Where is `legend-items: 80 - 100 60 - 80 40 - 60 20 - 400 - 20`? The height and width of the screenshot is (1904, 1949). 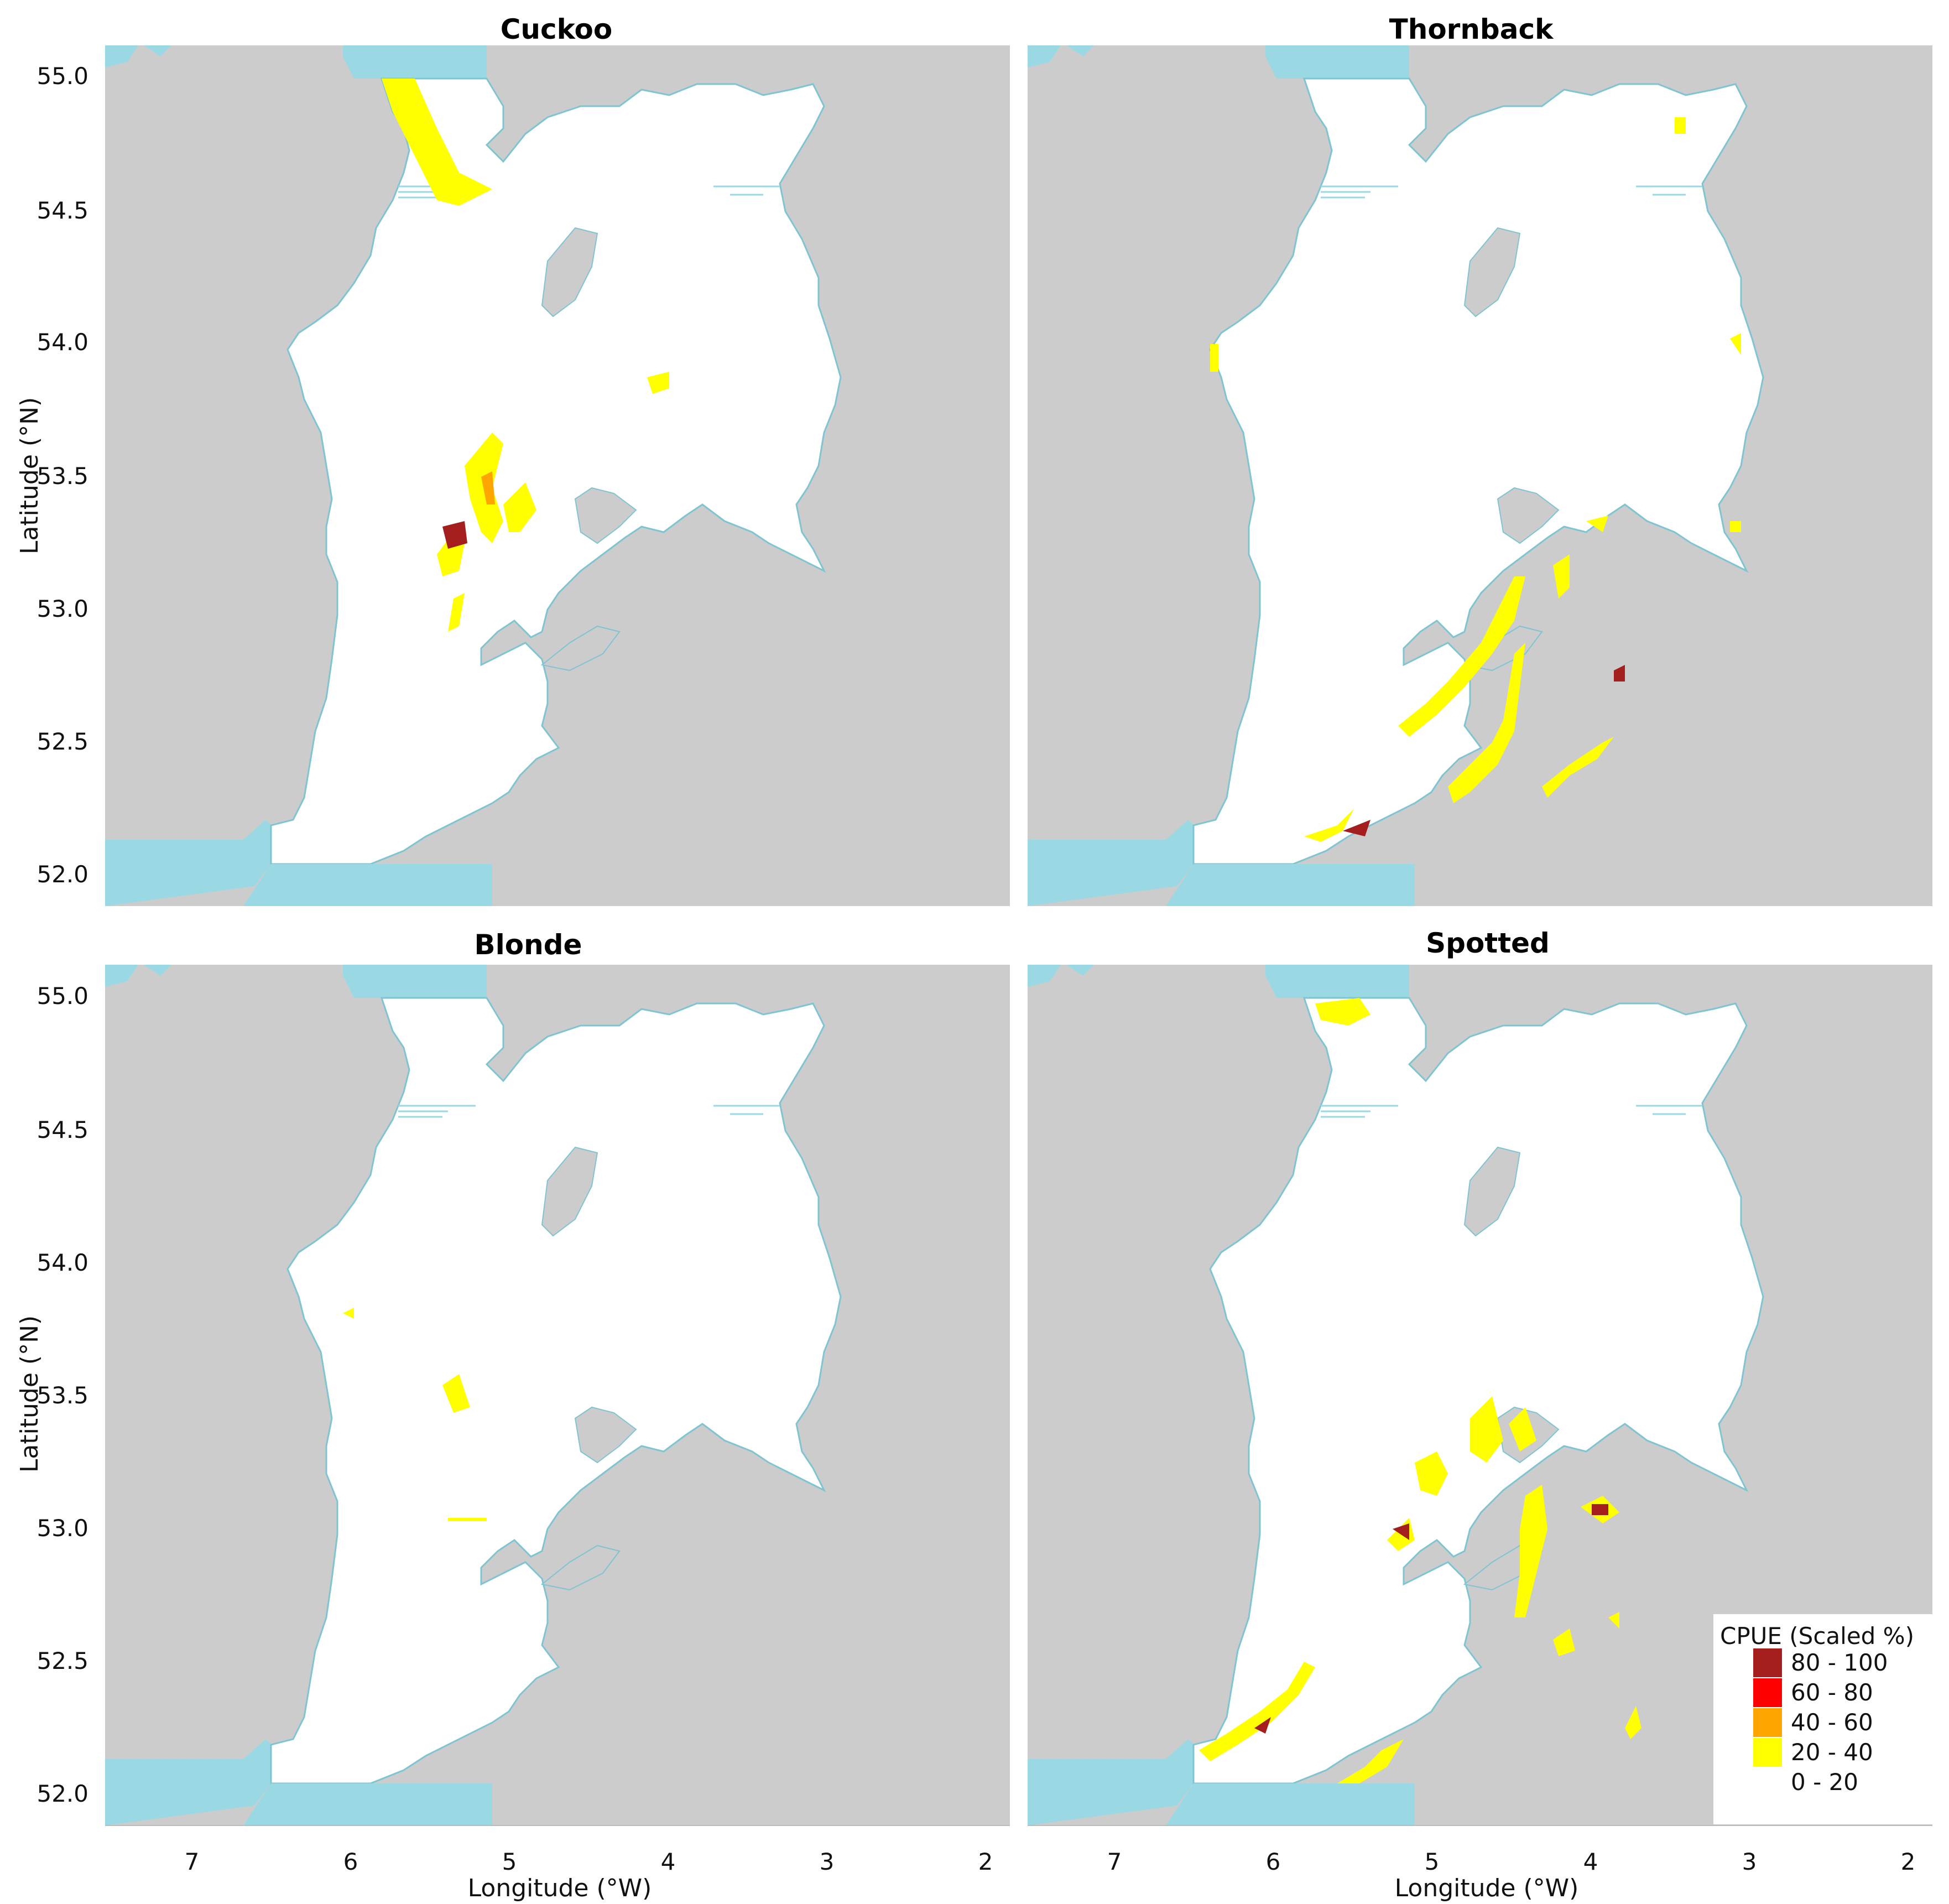 legend-items: 80 - 100 60 - 80 40 - 60 20 - 400 - 20 is located at coordinates (1820, 1723).